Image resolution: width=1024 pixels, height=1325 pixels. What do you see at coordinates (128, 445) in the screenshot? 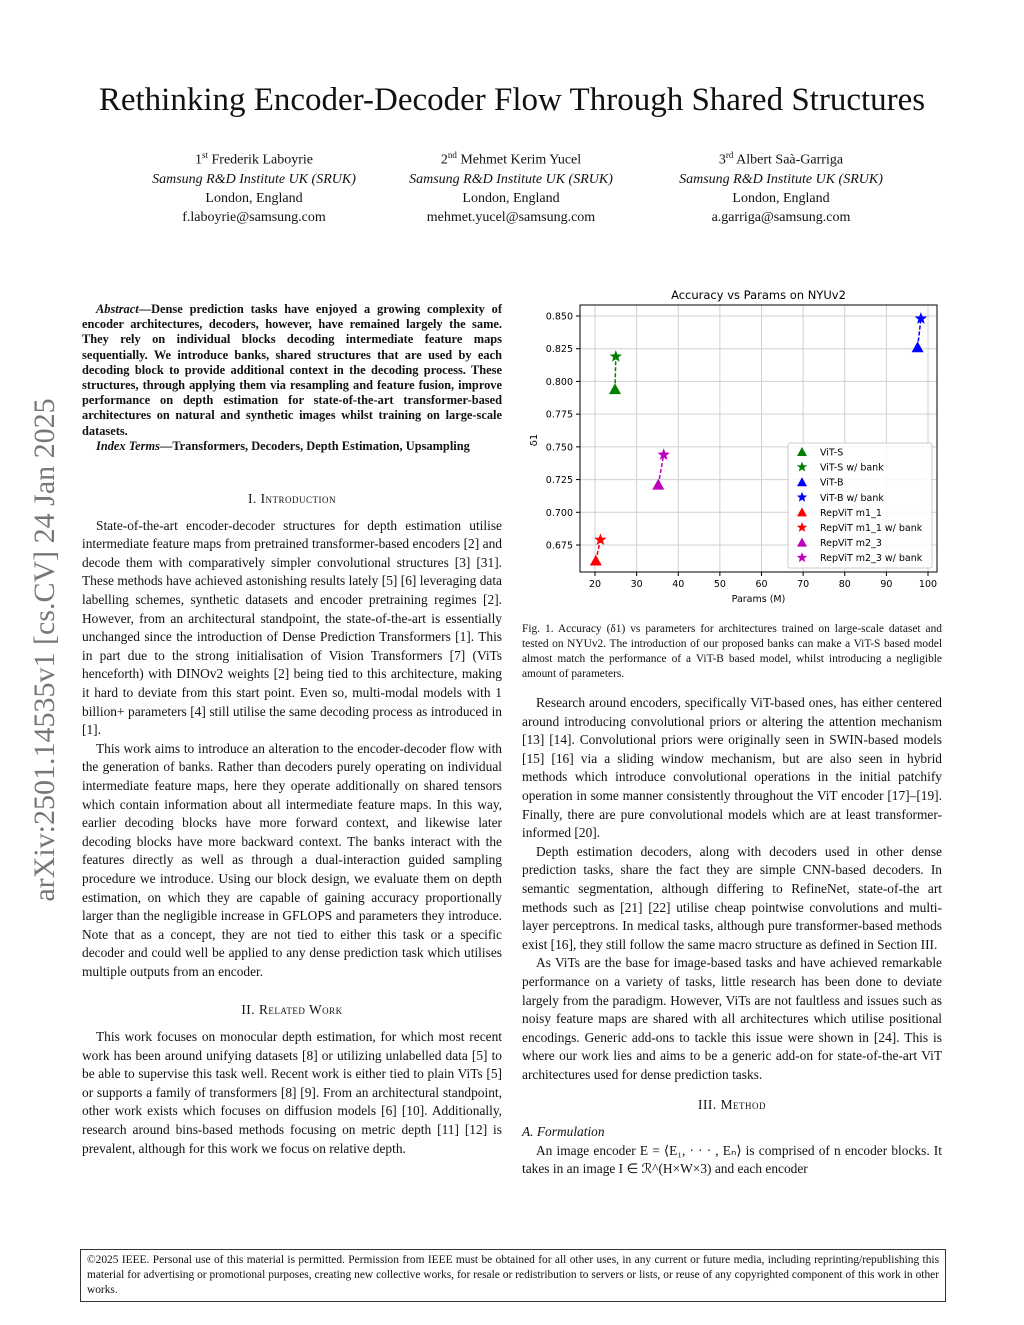
I see `index-terms-label: Index Terms` at bounding box center [128, 445].